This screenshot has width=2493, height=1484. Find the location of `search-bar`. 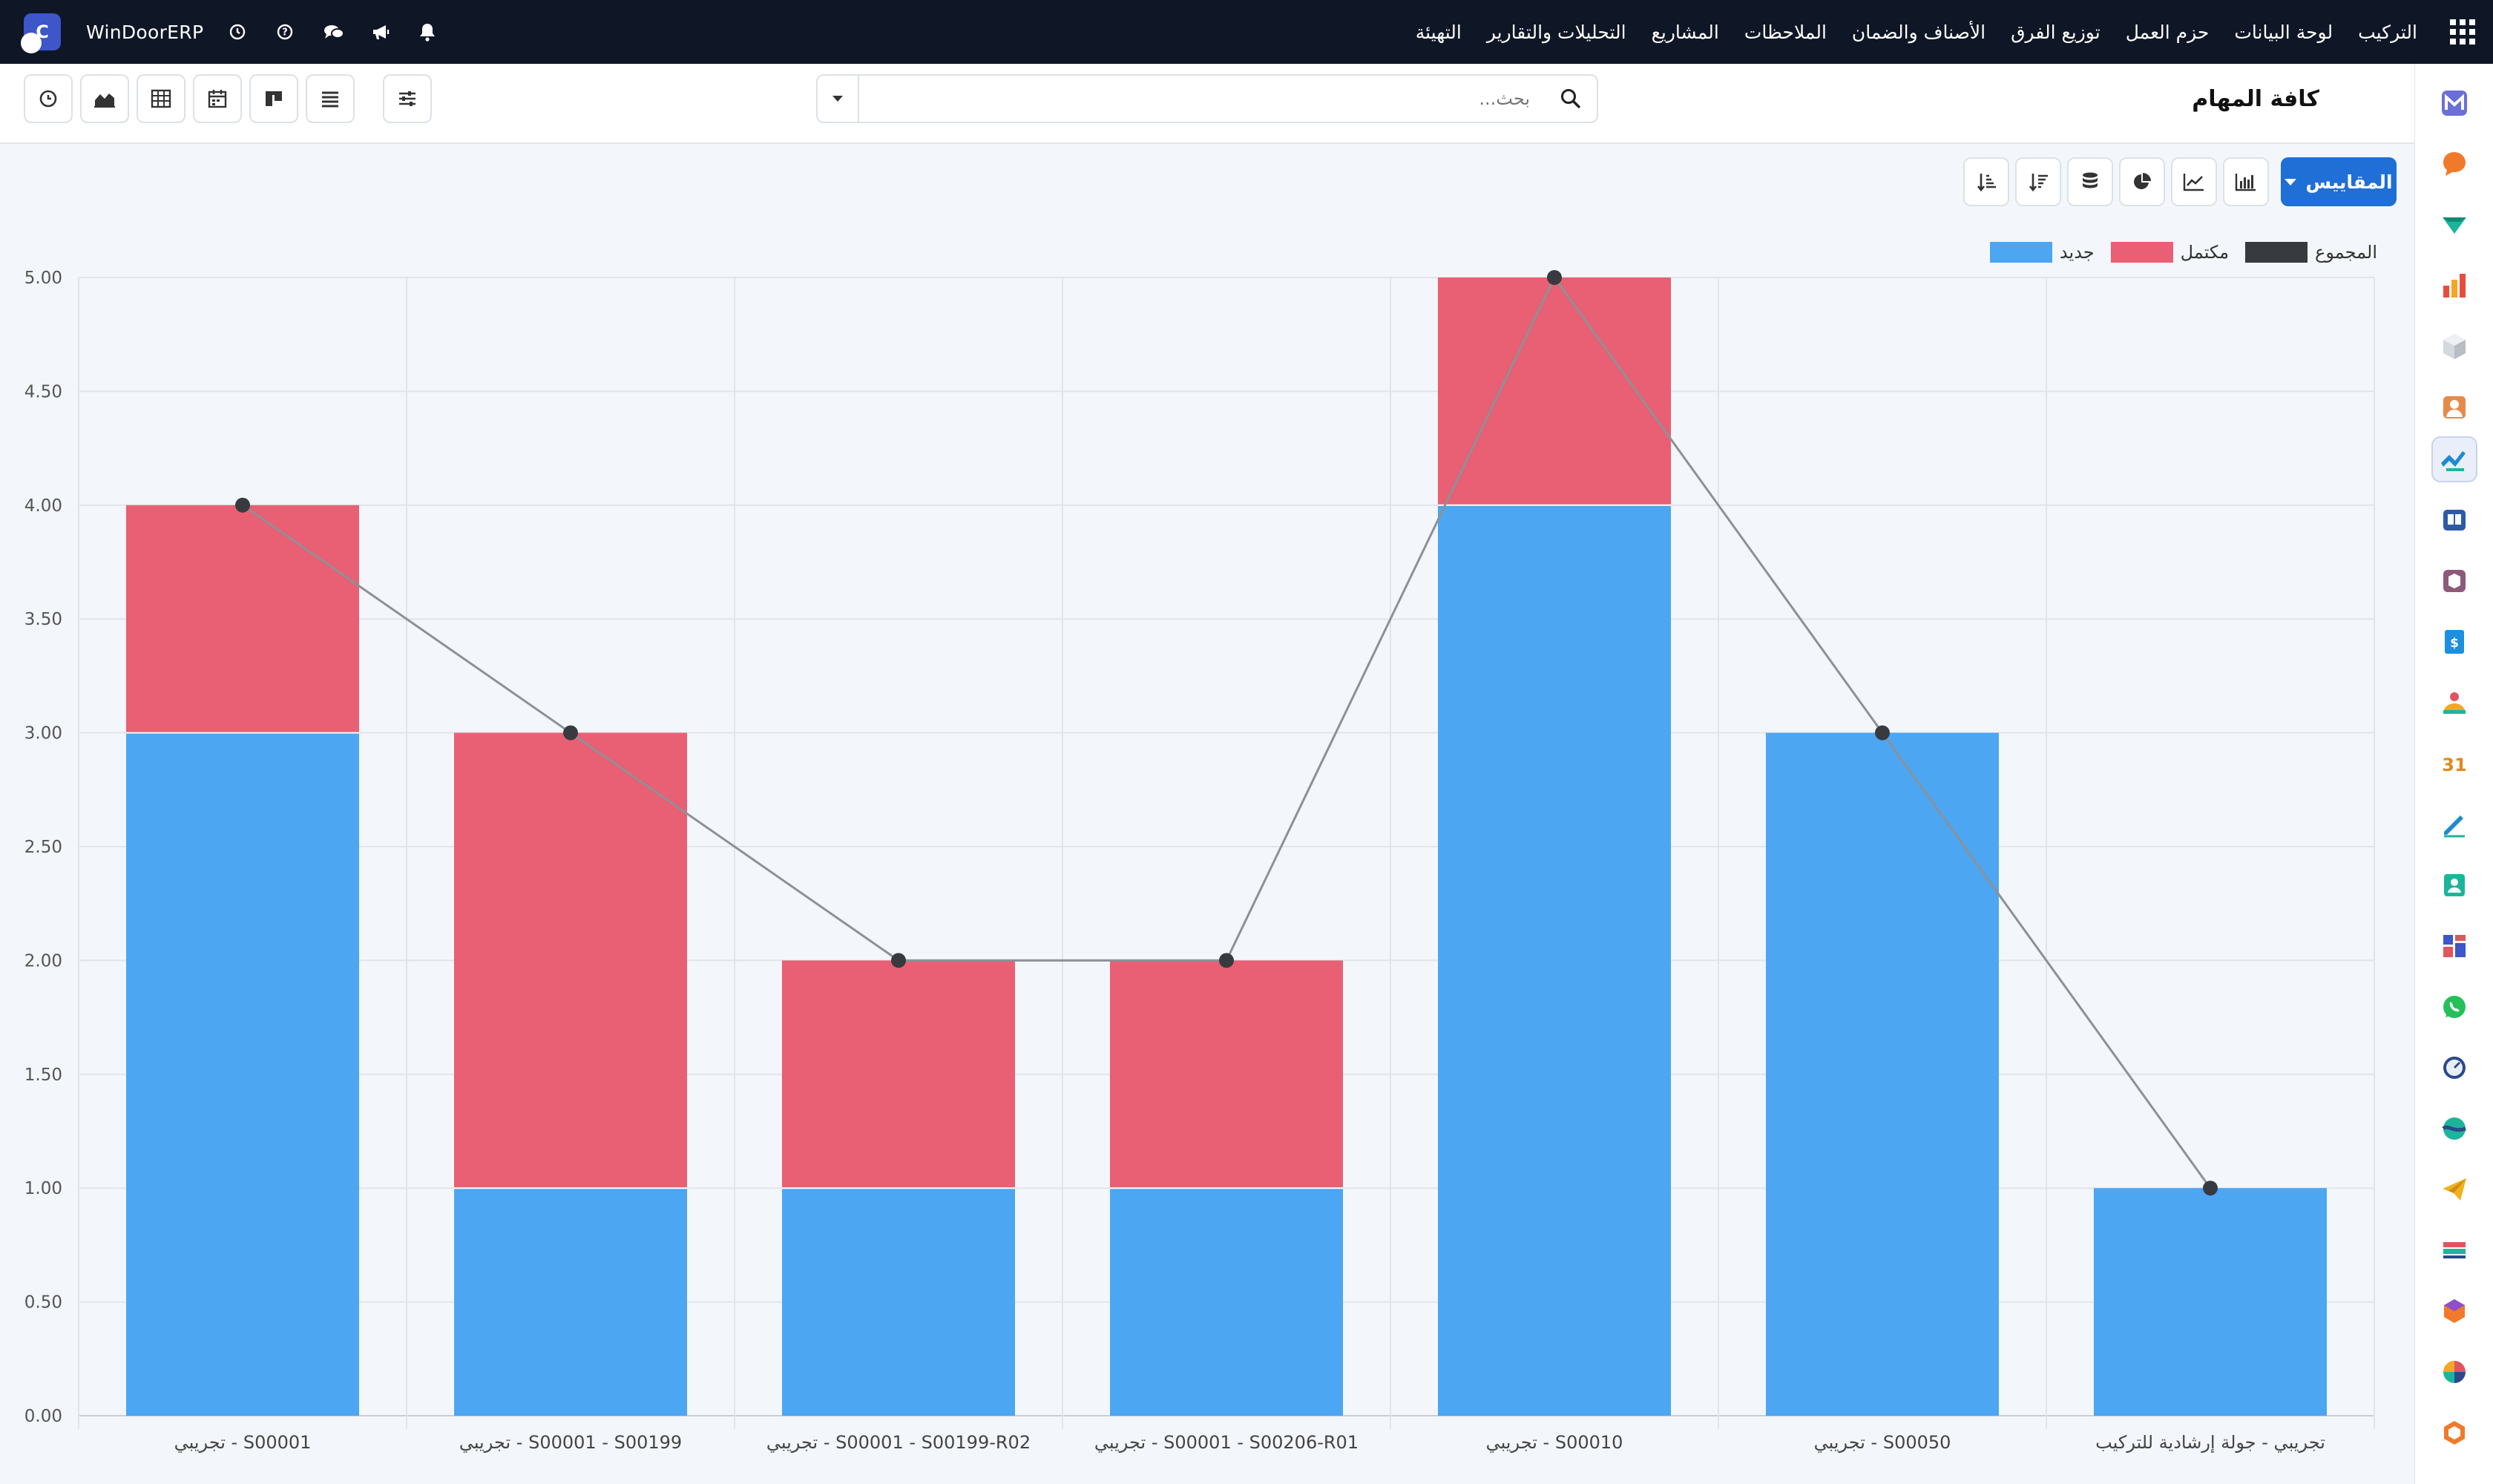

search-bar is located at coordinates (1207, 98).